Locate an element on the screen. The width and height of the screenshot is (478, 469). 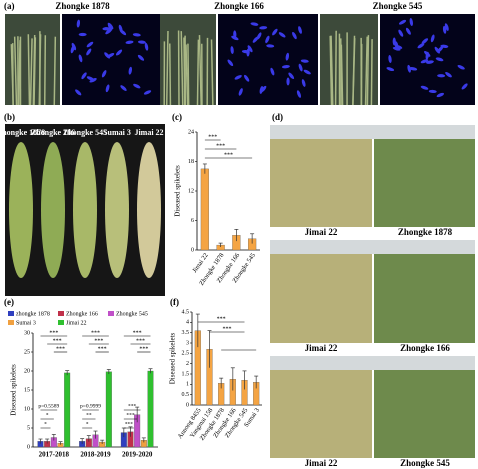
field-name: Zhongke 1878 is located at coordinates (425, 232).